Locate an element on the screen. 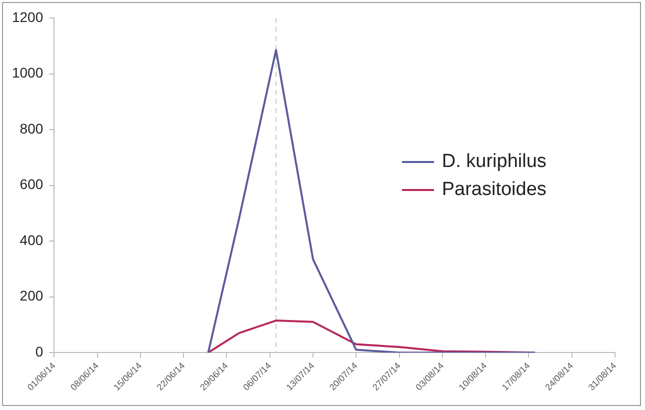  y-tick-label: 1000 is located at coordinates (28, 72).